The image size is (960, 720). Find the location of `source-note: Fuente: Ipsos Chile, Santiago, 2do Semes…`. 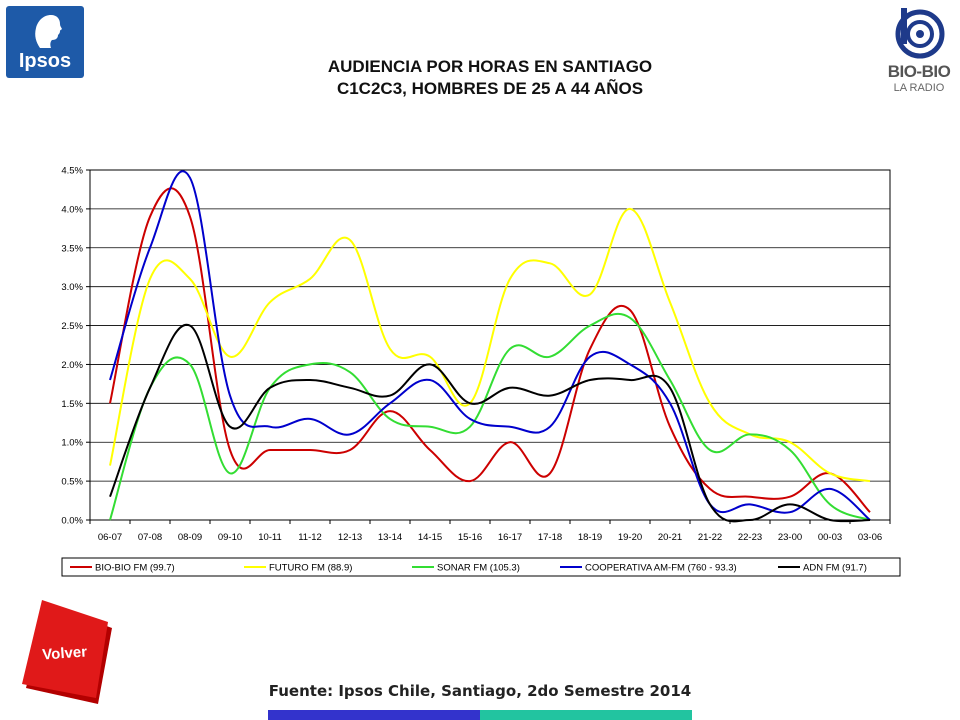

source-note: Fuente: Ipsos Chile, Santiago, 2do Semes… is located at coordinates (480, 691).